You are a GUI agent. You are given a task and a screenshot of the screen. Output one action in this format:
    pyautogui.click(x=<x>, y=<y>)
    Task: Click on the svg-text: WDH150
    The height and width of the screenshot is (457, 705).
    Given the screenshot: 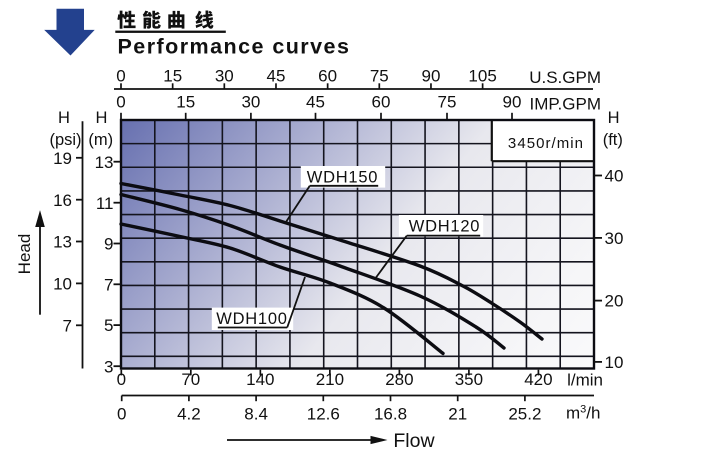 What is the action you would take?
    pyautogui.click(x=342, y=177)
    